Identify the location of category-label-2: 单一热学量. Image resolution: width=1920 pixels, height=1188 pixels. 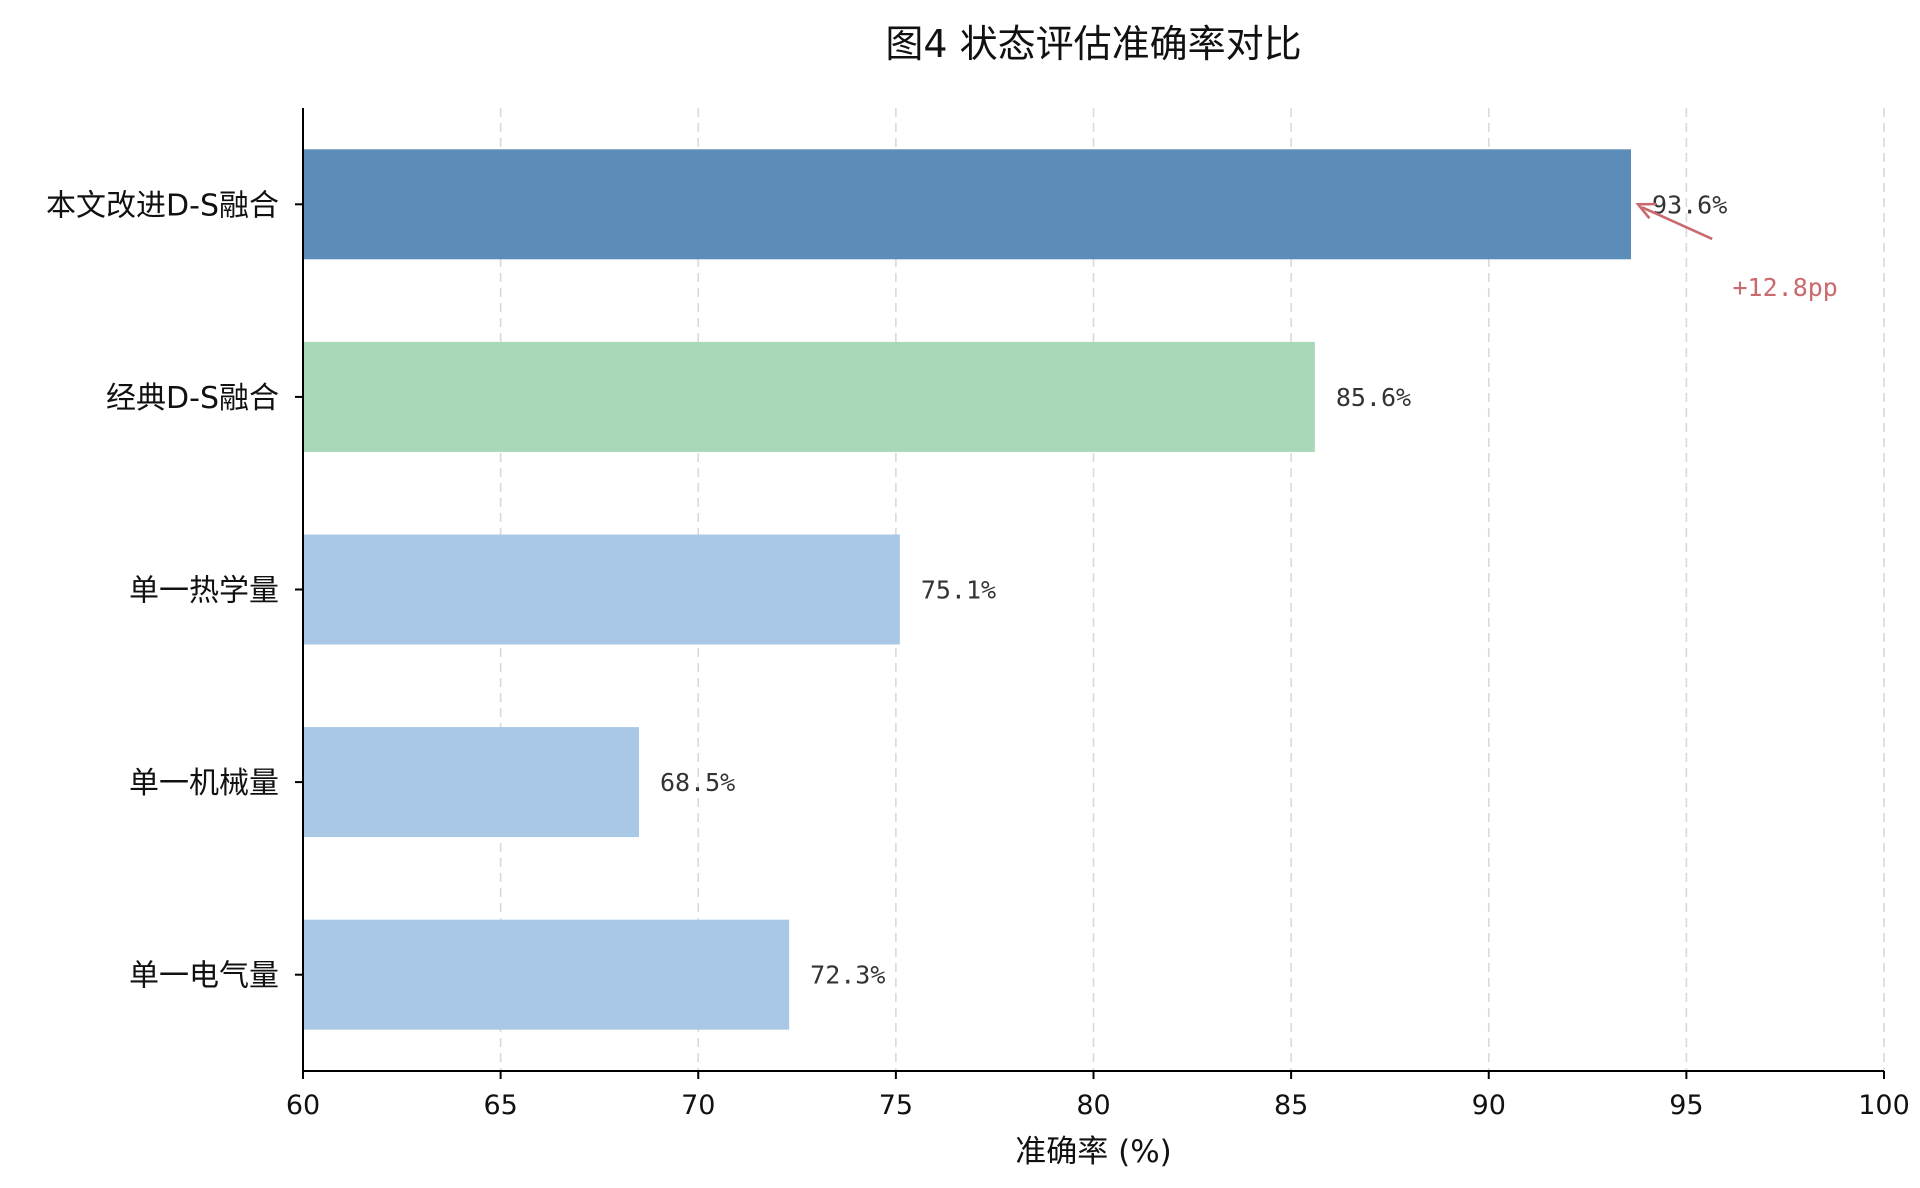
(204, 591).